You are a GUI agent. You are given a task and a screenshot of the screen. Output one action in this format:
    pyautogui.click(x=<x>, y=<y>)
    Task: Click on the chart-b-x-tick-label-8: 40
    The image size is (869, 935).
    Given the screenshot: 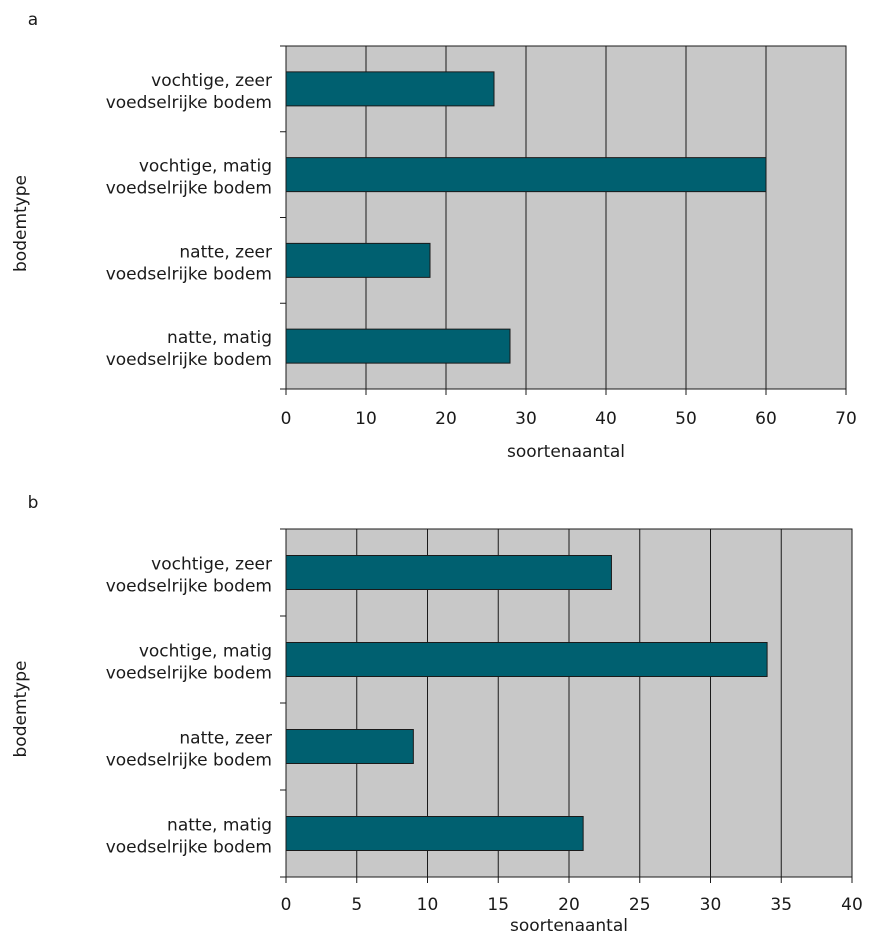 What is the action you would take?
    pyautogui.click(x=852, y=905)
    